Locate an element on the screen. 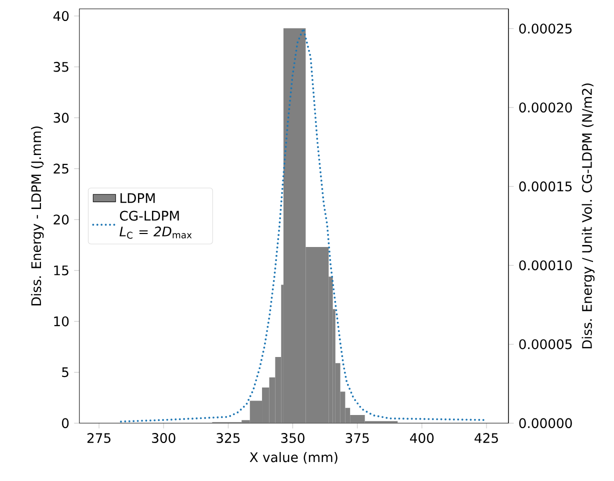 Image resolution: width=614 pixels, height=481 pixels. x-tick-label: 425 is located at coordinates (486, 437).